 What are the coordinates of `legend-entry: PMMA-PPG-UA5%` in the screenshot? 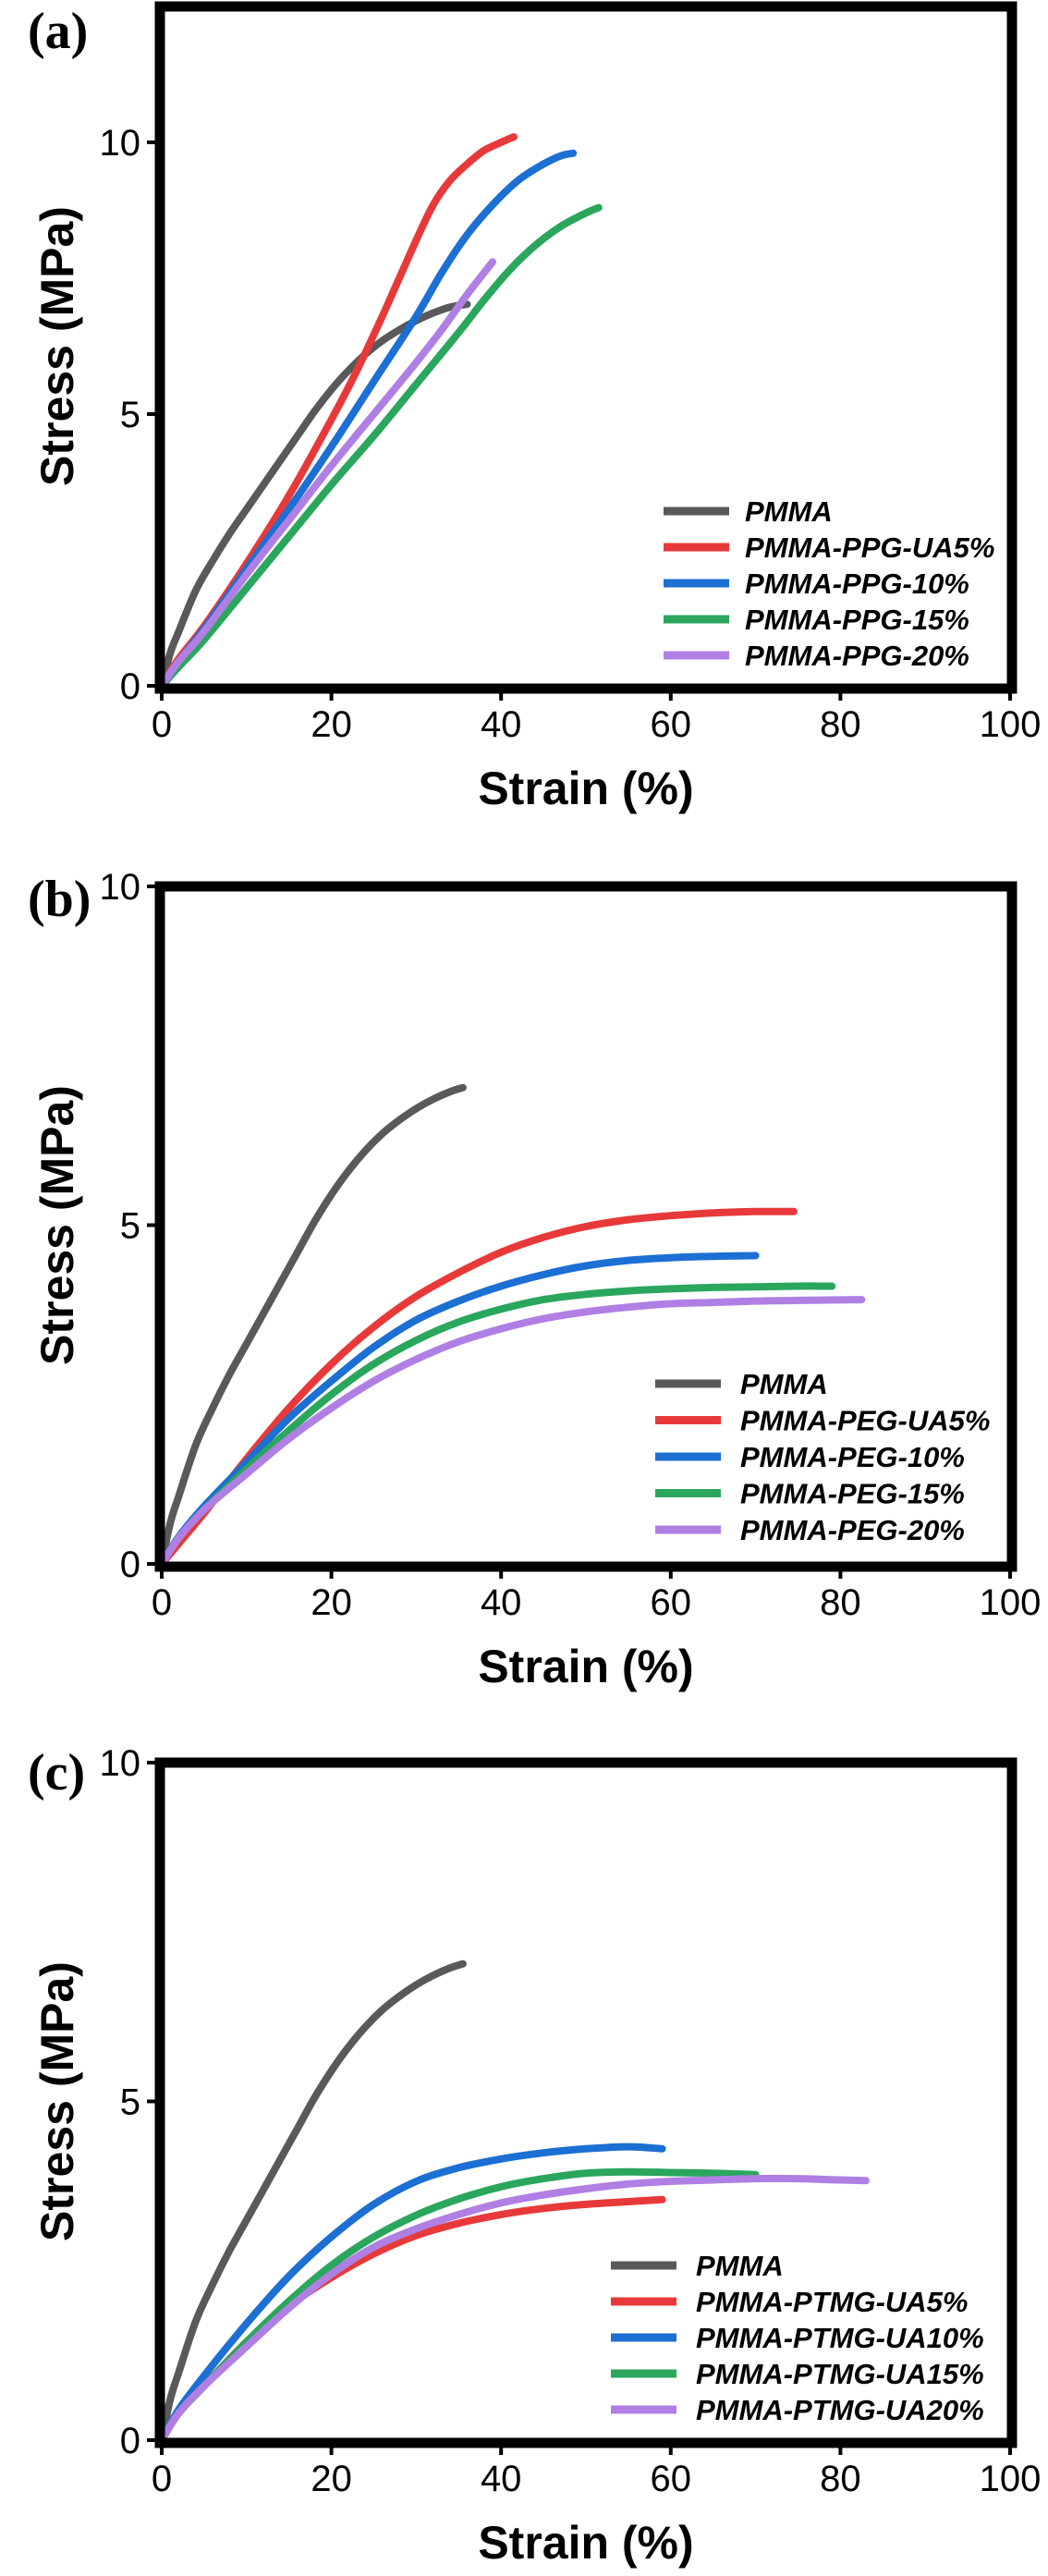 It's located at (829, 547).